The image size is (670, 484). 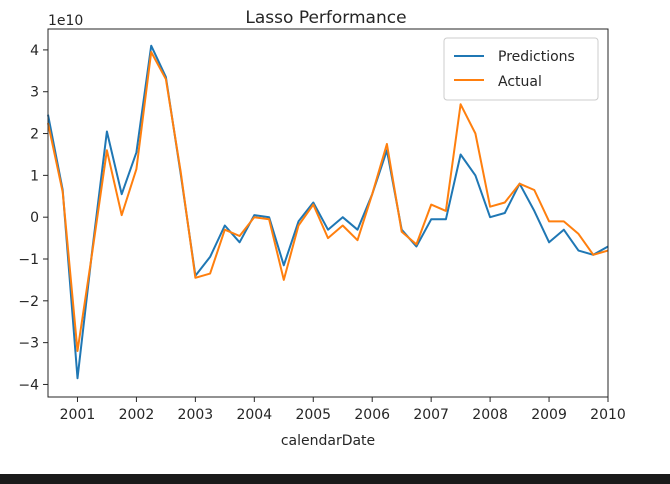 I want to click on x-tick-label: 2004, so click(x=254, y=415).